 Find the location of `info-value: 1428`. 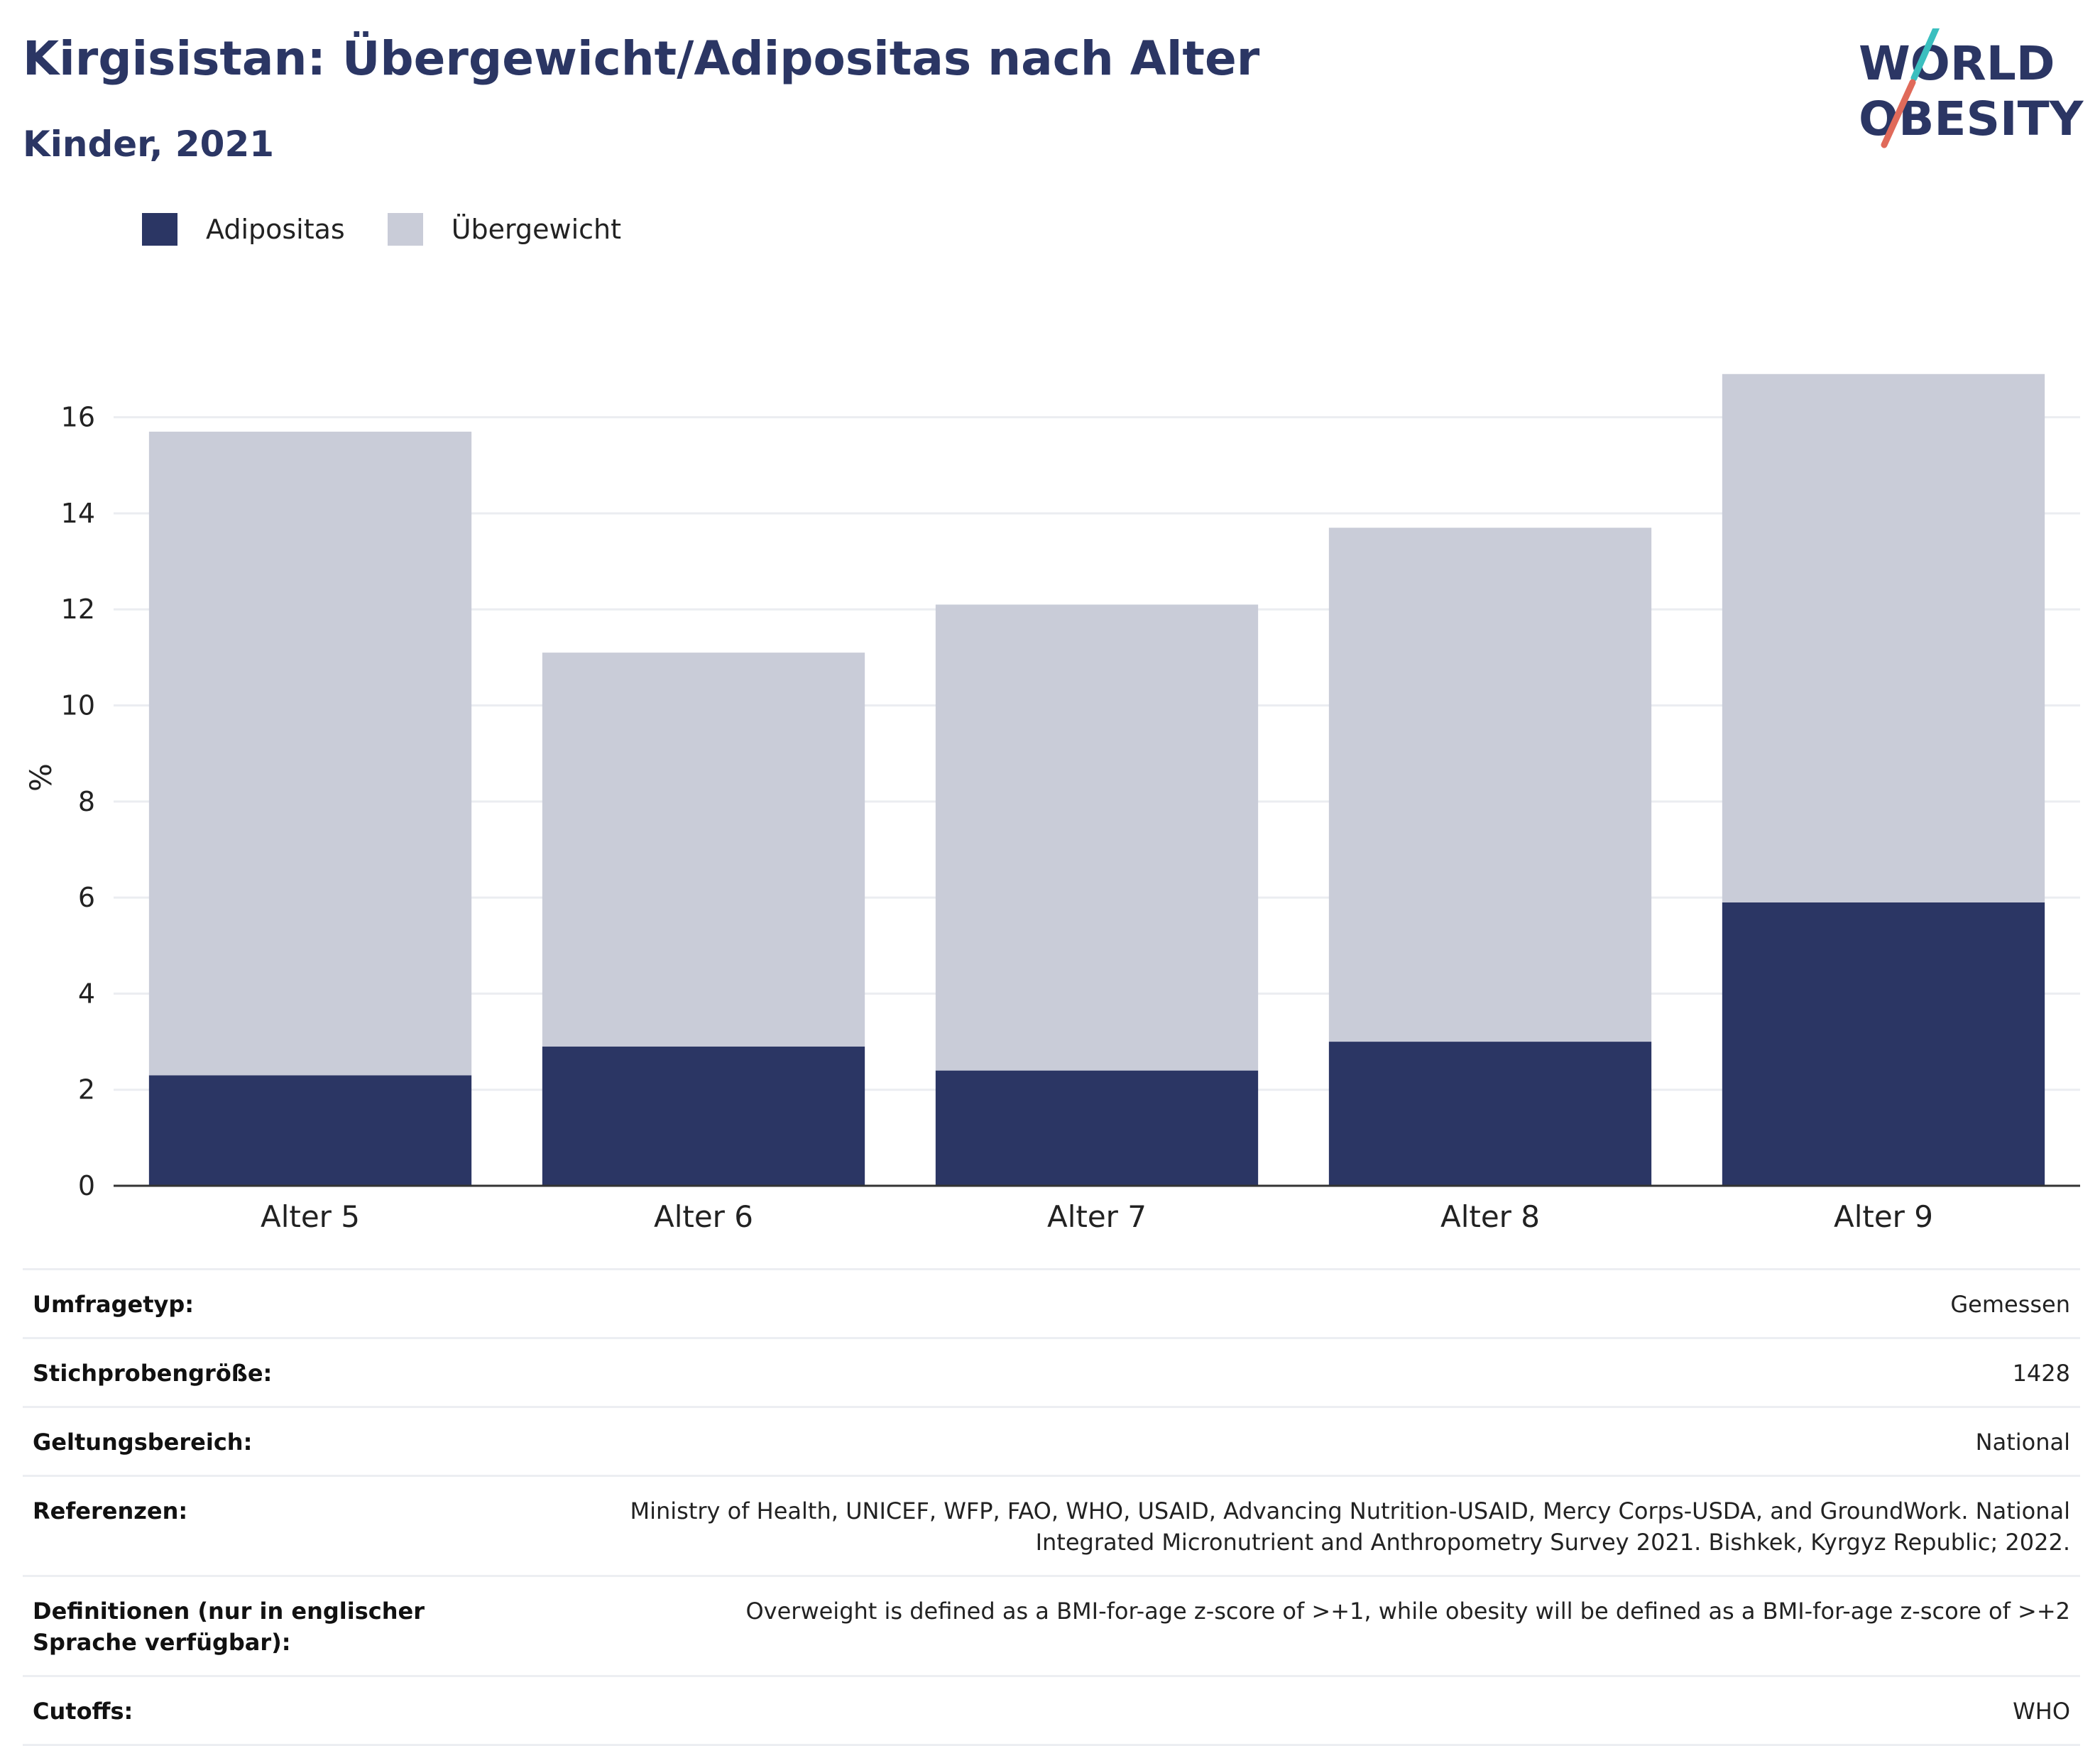

info-value: 1428 is located at coordinates (2041, 1374).